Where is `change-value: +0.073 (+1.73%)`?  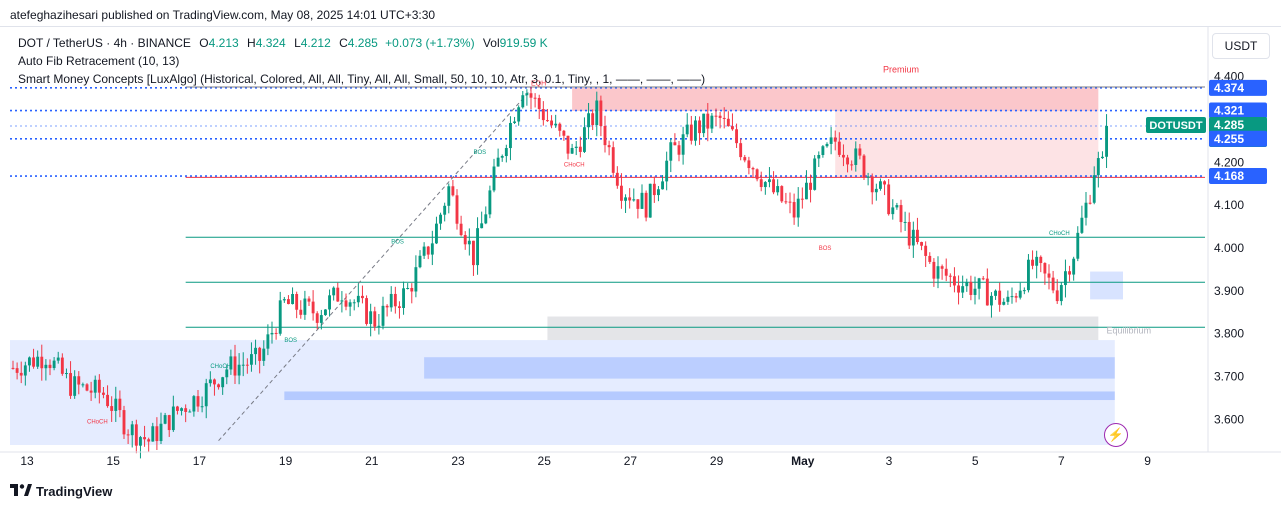
change-value: +0.073 (+1.73%) is located at coordinates (430, 43).